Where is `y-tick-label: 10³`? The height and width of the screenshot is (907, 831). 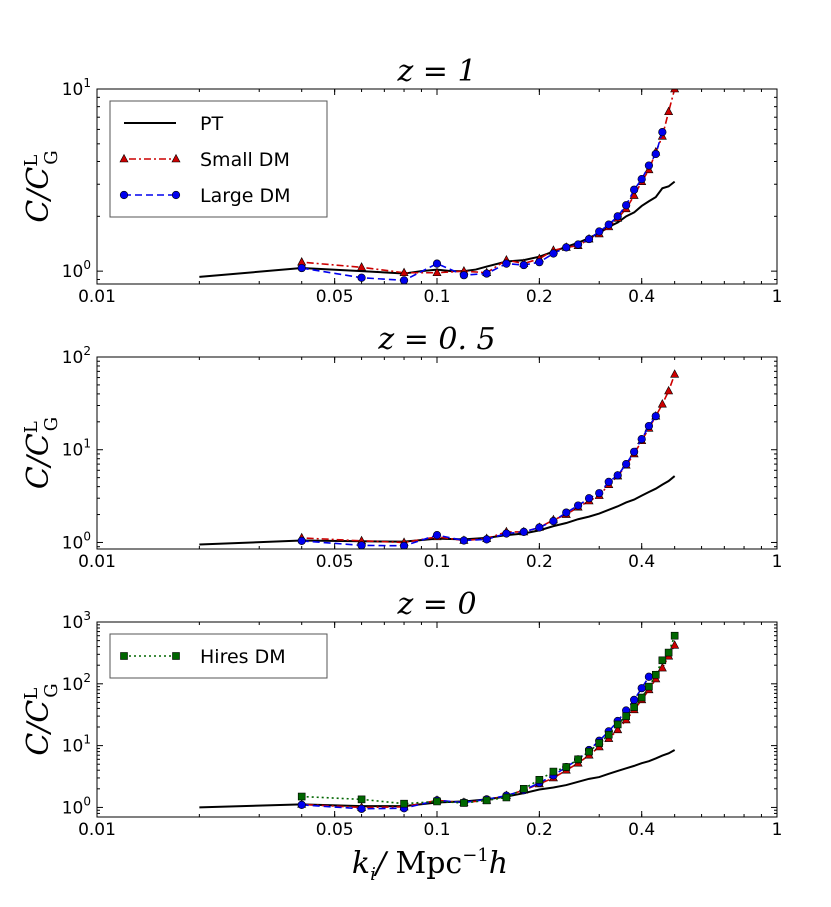 y-tick-label: 10³ is located at coordinates (76, 621).